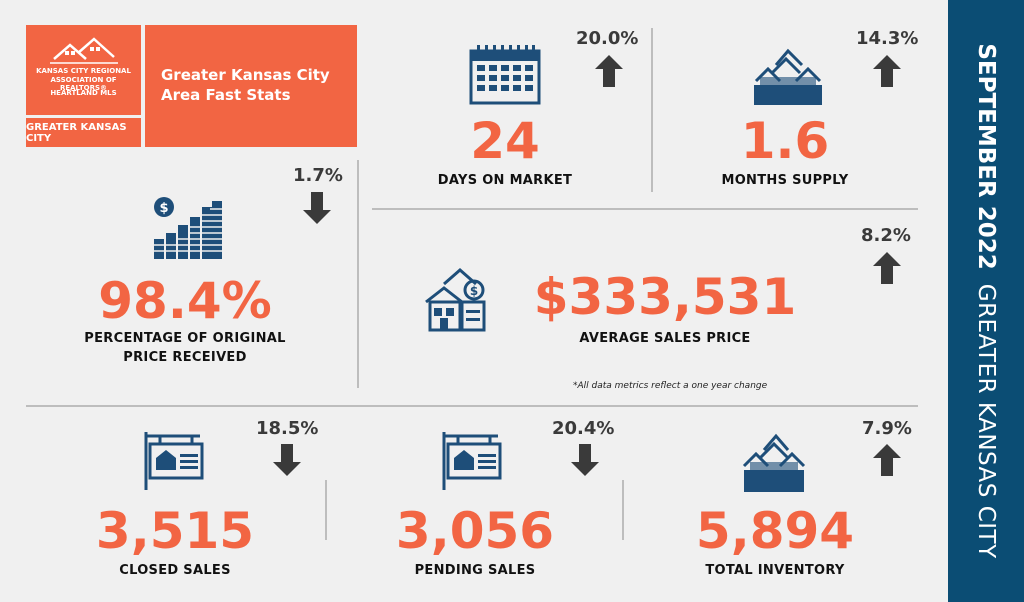  What do you see at coordinates (175, 531) in the screenshot?
I see `closed-sales-value: 3,515` at bounding box center [175, 531].